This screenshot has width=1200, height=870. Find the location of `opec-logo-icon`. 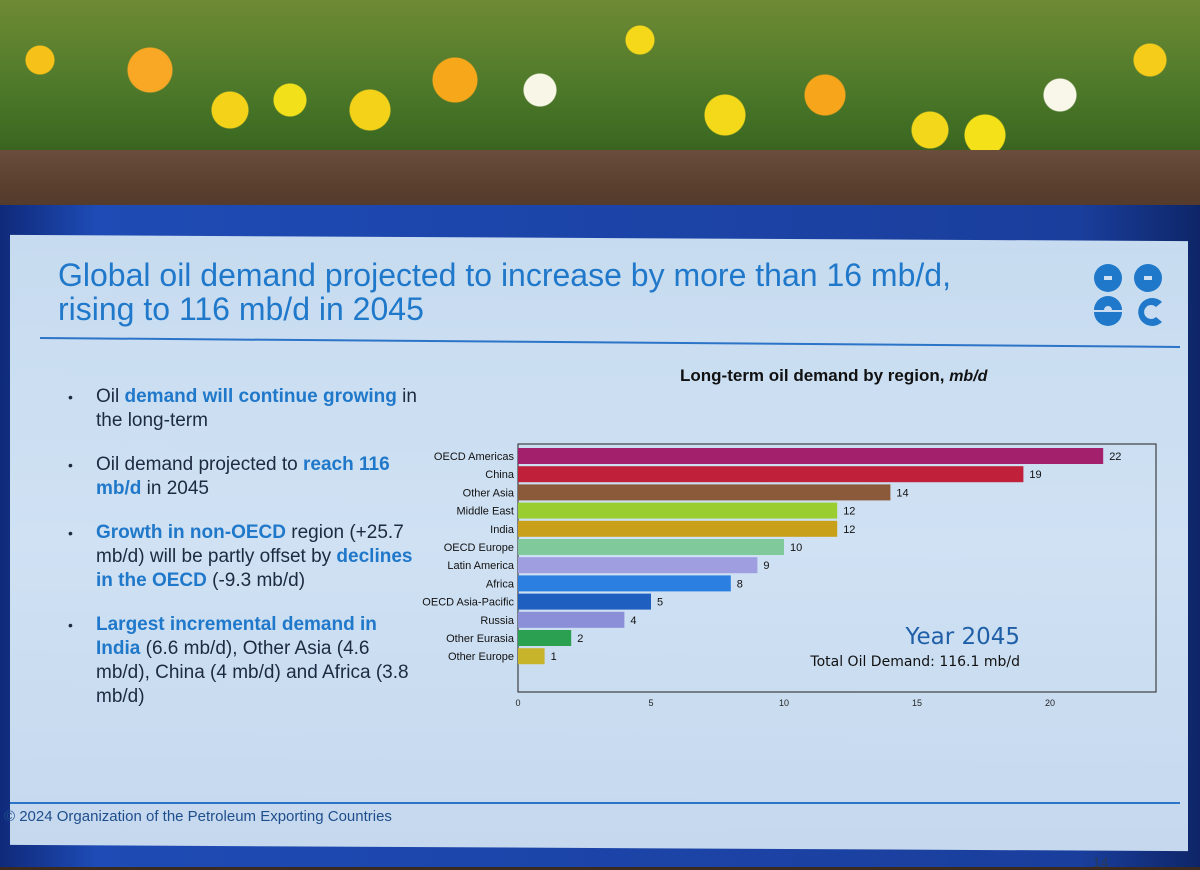

opec-logo-icon is located at coordinates (1128, 295).